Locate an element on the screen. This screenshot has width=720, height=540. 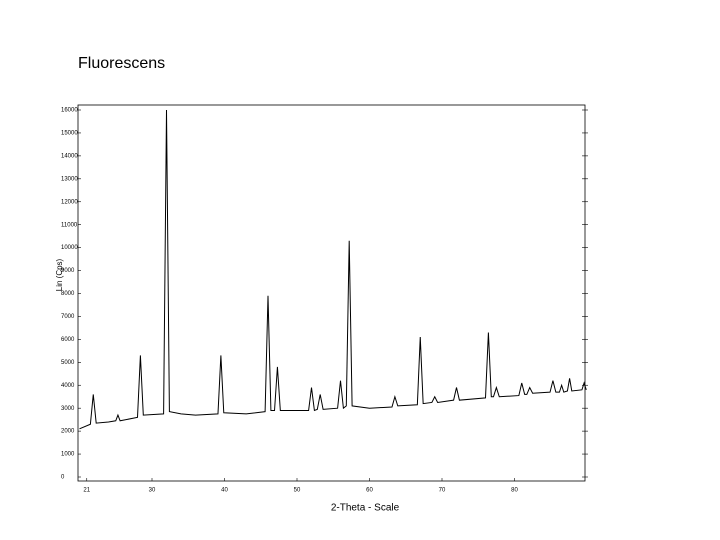
y-tick-label: 16000 is located at coordinates (69, 111).